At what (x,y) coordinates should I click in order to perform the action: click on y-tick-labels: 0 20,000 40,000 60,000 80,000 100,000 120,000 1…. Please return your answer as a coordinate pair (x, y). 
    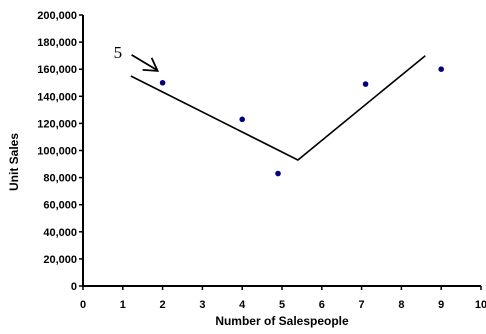
    Looking at the image, I should click on (57, 151).